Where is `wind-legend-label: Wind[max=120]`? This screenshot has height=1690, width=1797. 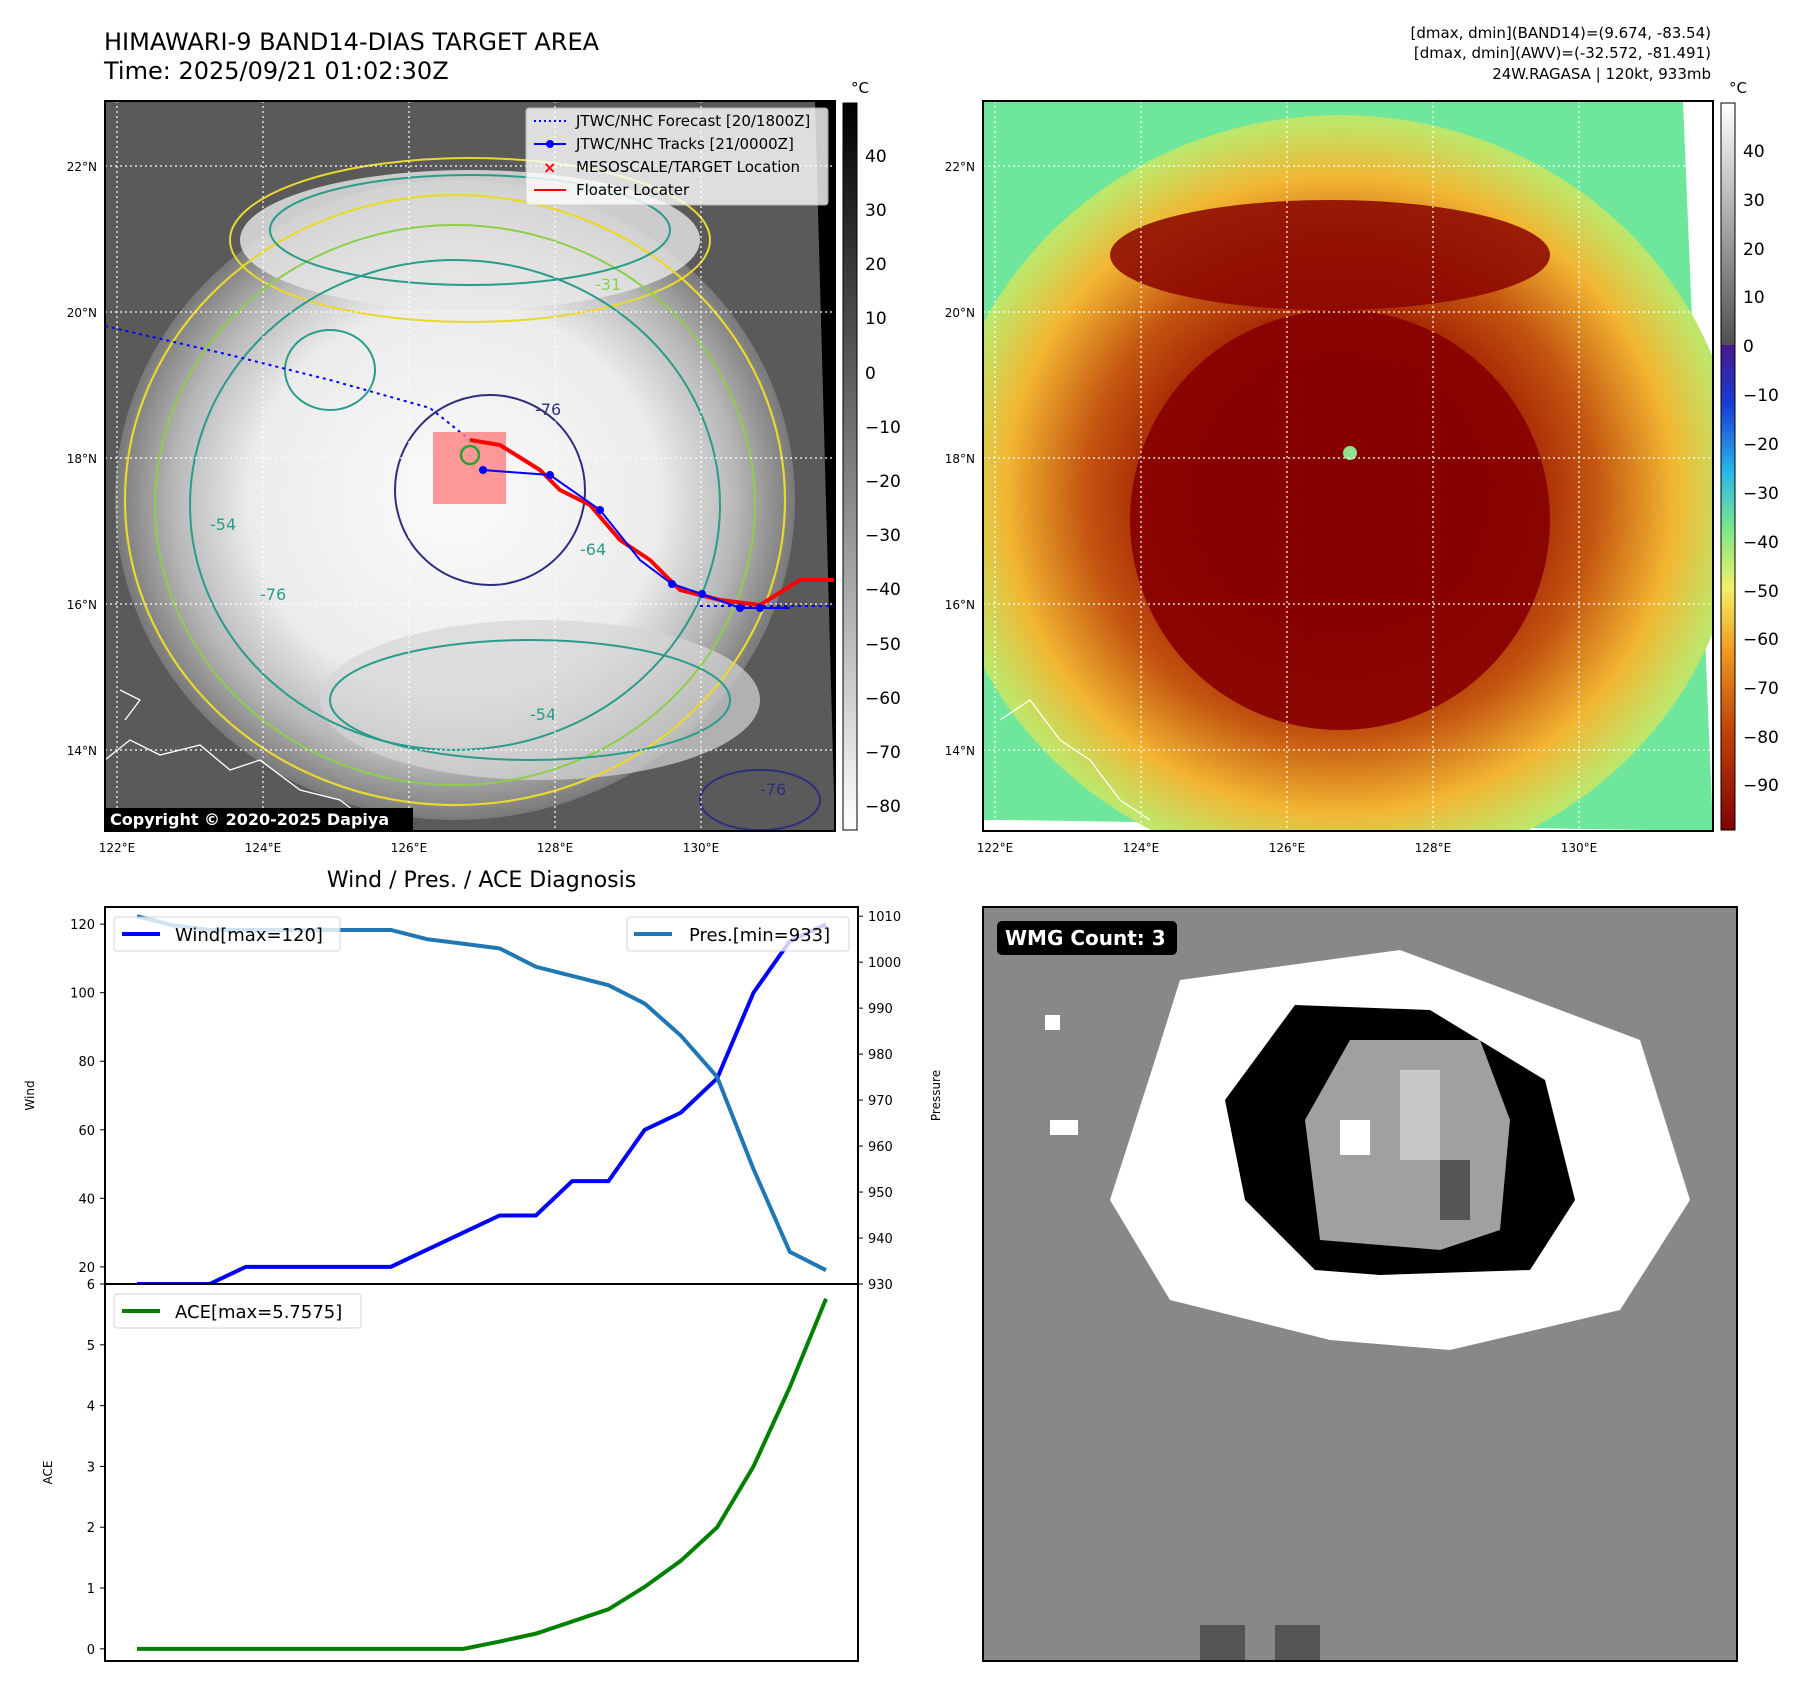 wind-legend-label: Wind[max=120] is located at coordinates (249, 935).